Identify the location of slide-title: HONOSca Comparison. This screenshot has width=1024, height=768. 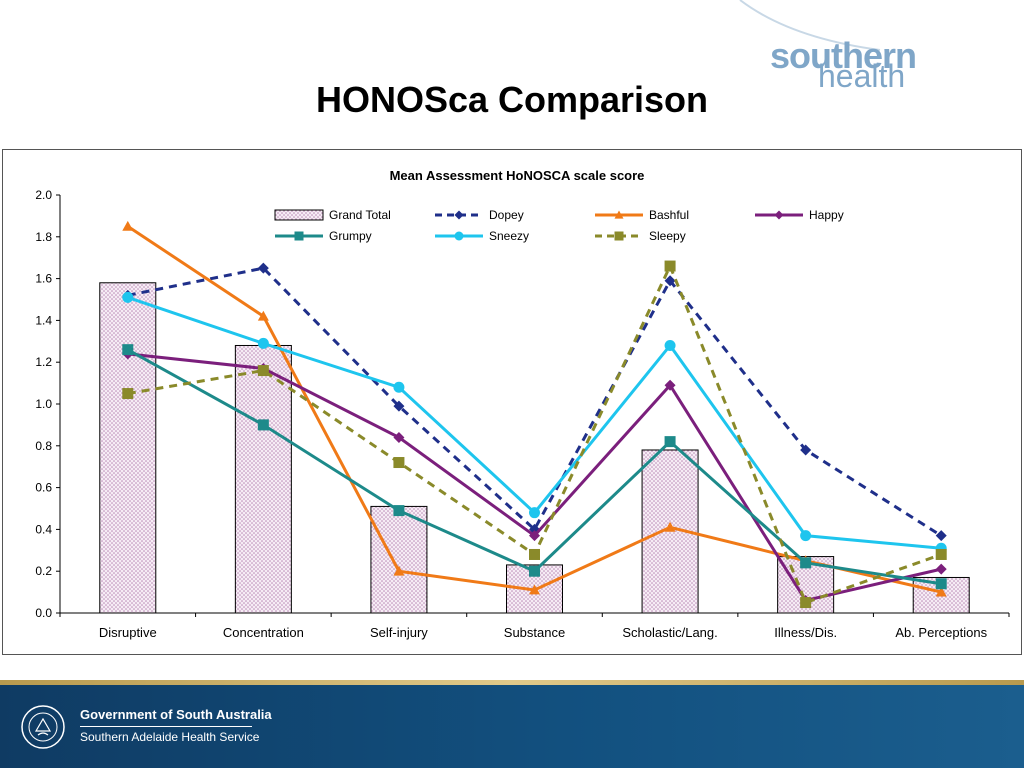
(512, 99).